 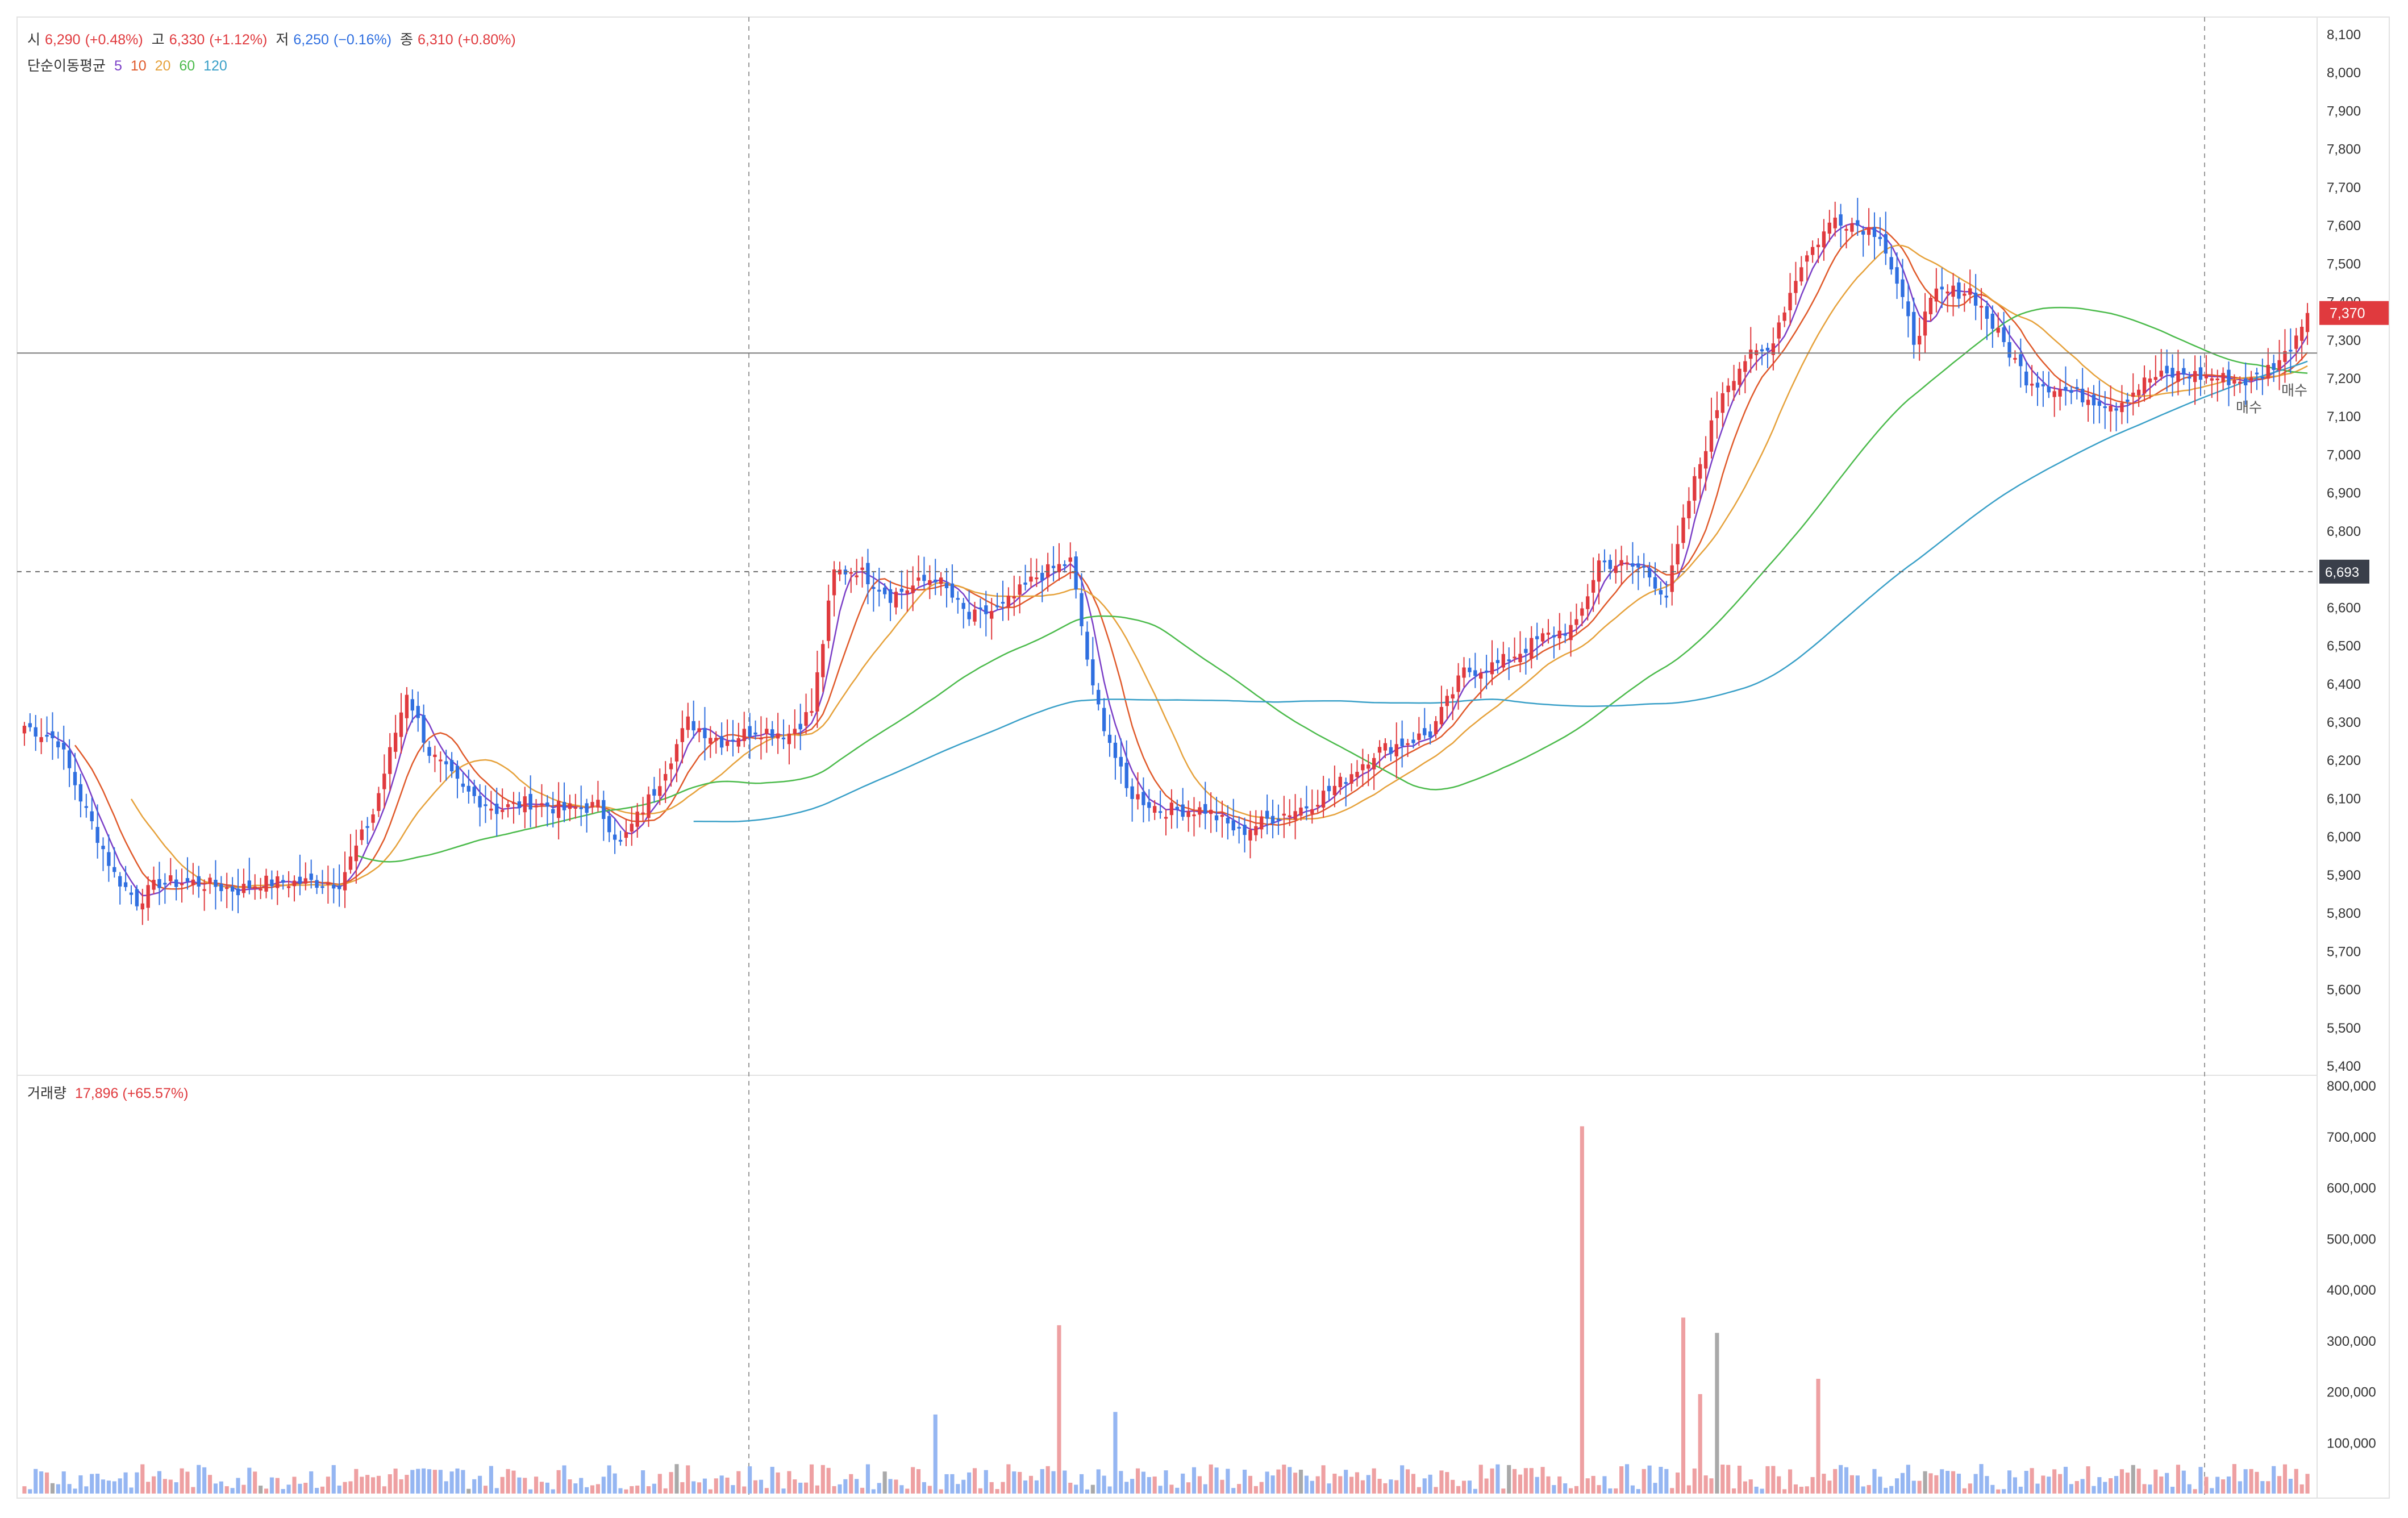 What do you see at coordinates (435, 40) in the screenshot?
I see `close-value: 6,310` at bounding box center [435, 40].